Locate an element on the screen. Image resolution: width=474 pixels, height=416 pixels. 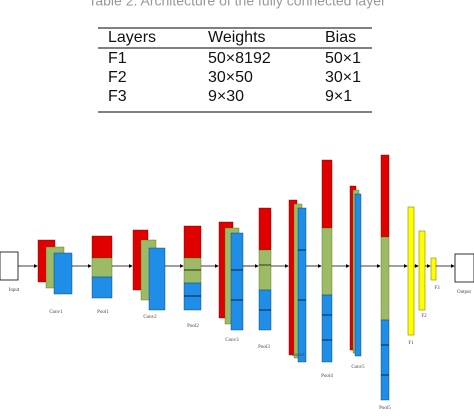
layer-label: Conv3 is located at coordinates (232, 340).